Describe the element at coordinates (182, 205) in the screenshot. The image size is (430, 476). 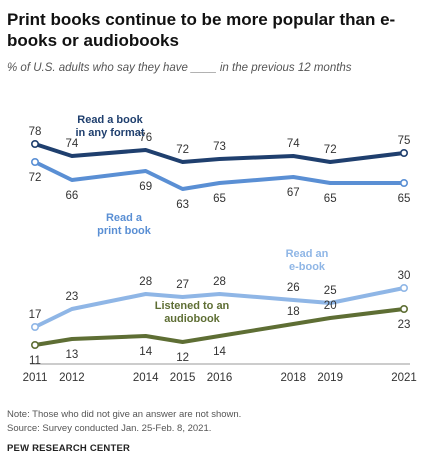
I see `data-label: 63` at that location.